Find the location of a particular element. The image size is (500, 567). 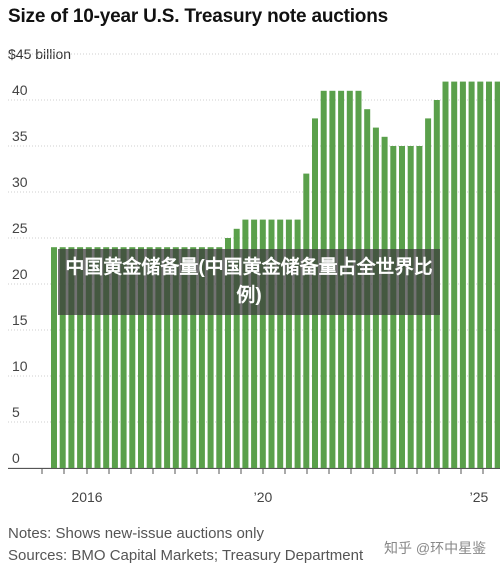

x-tick-label: ’20 is located at coordinates (263, 497).